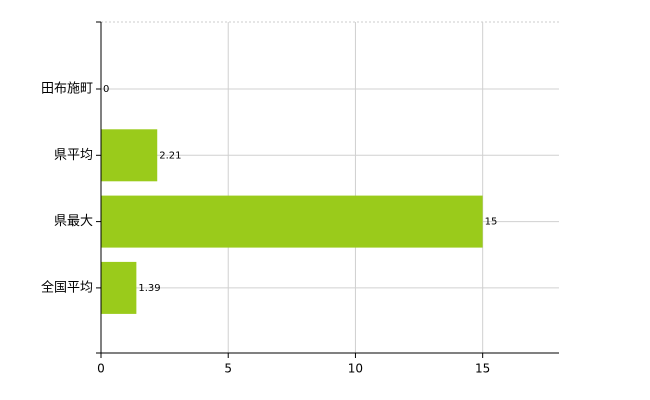  Describe the element at coordinates (149, 288) in the screenshot. I see `value-label: 1.39` at that location.